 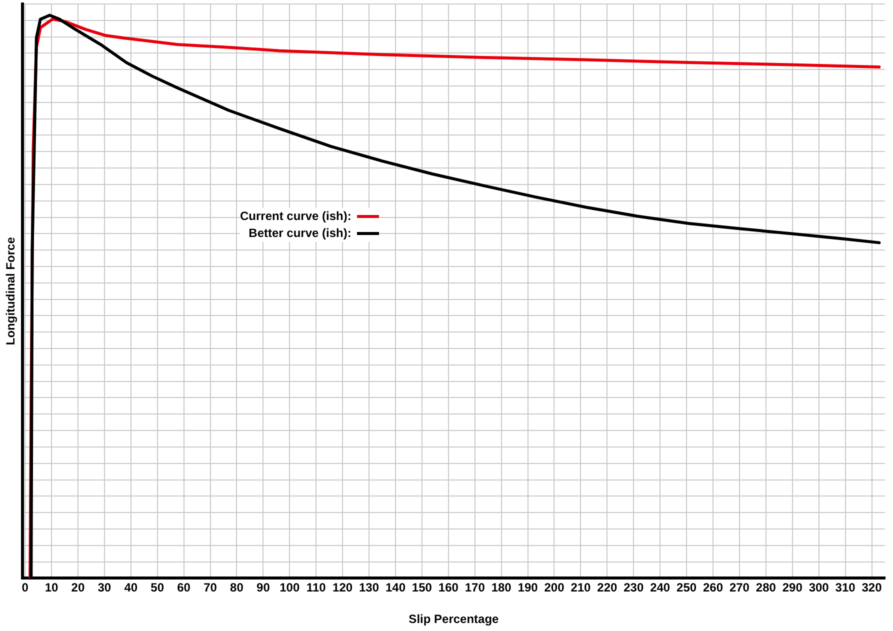 What do you see at coordinates (105, 587) in the screenshot?
I see `x-tick-label: 30` at bounding box center [105, 587].